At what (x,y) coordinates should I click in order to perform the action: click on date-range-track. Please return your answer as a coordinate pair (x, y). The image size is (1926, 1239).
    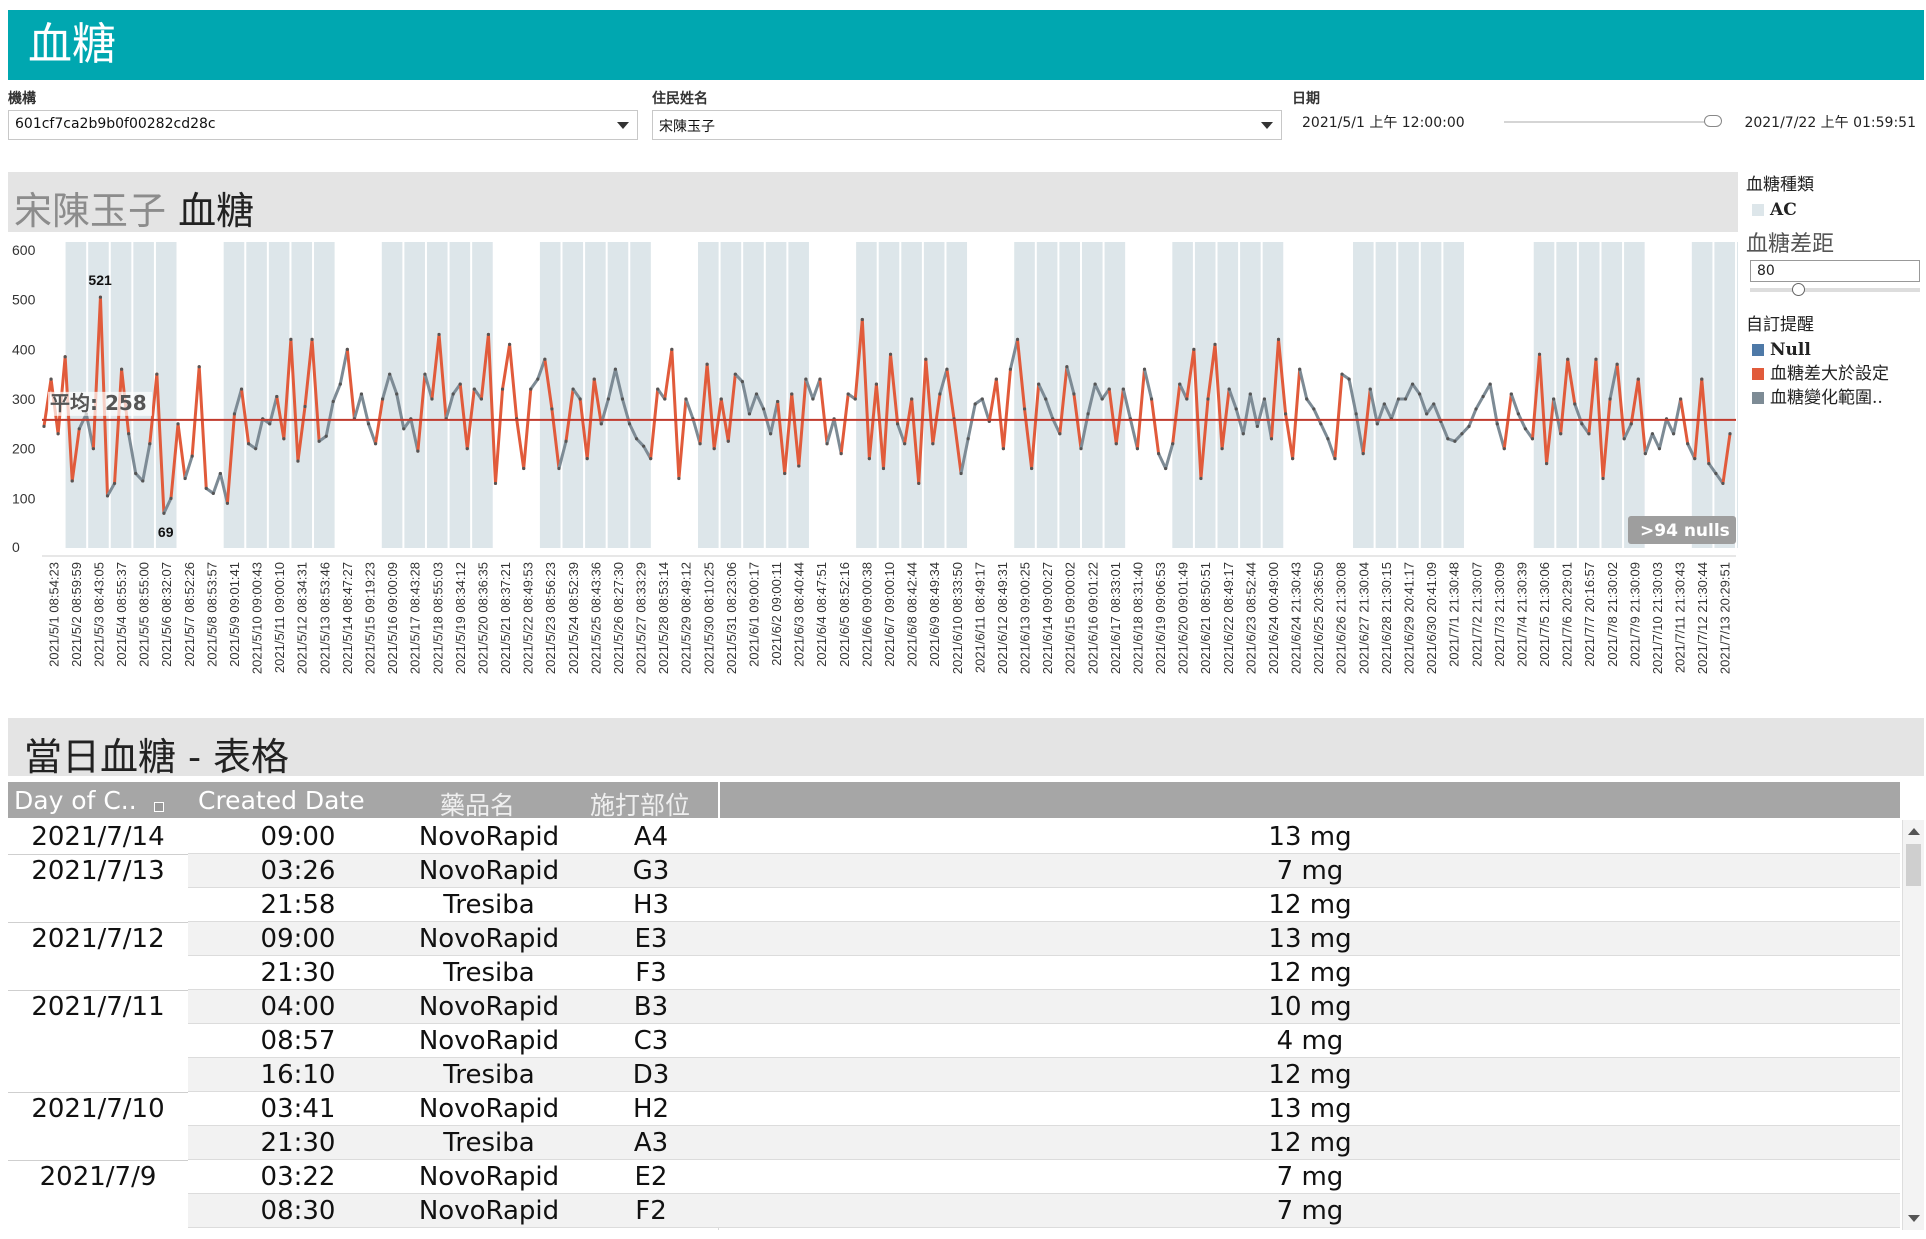
    Looking at the image, I should click on (1608, 122).